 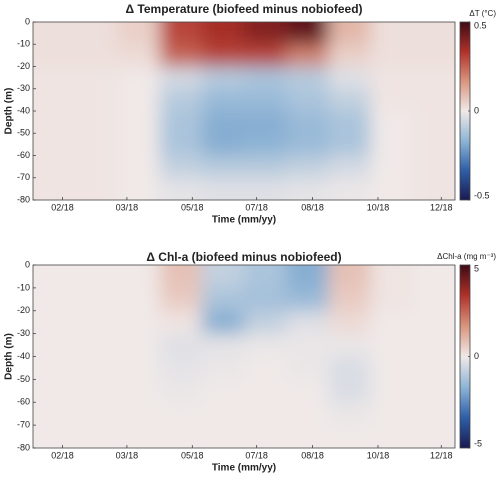 What do you see at coordinates (23, 177) in the screenshot?
I see `y-tick-label: -70` at bounding box center [23, 177].